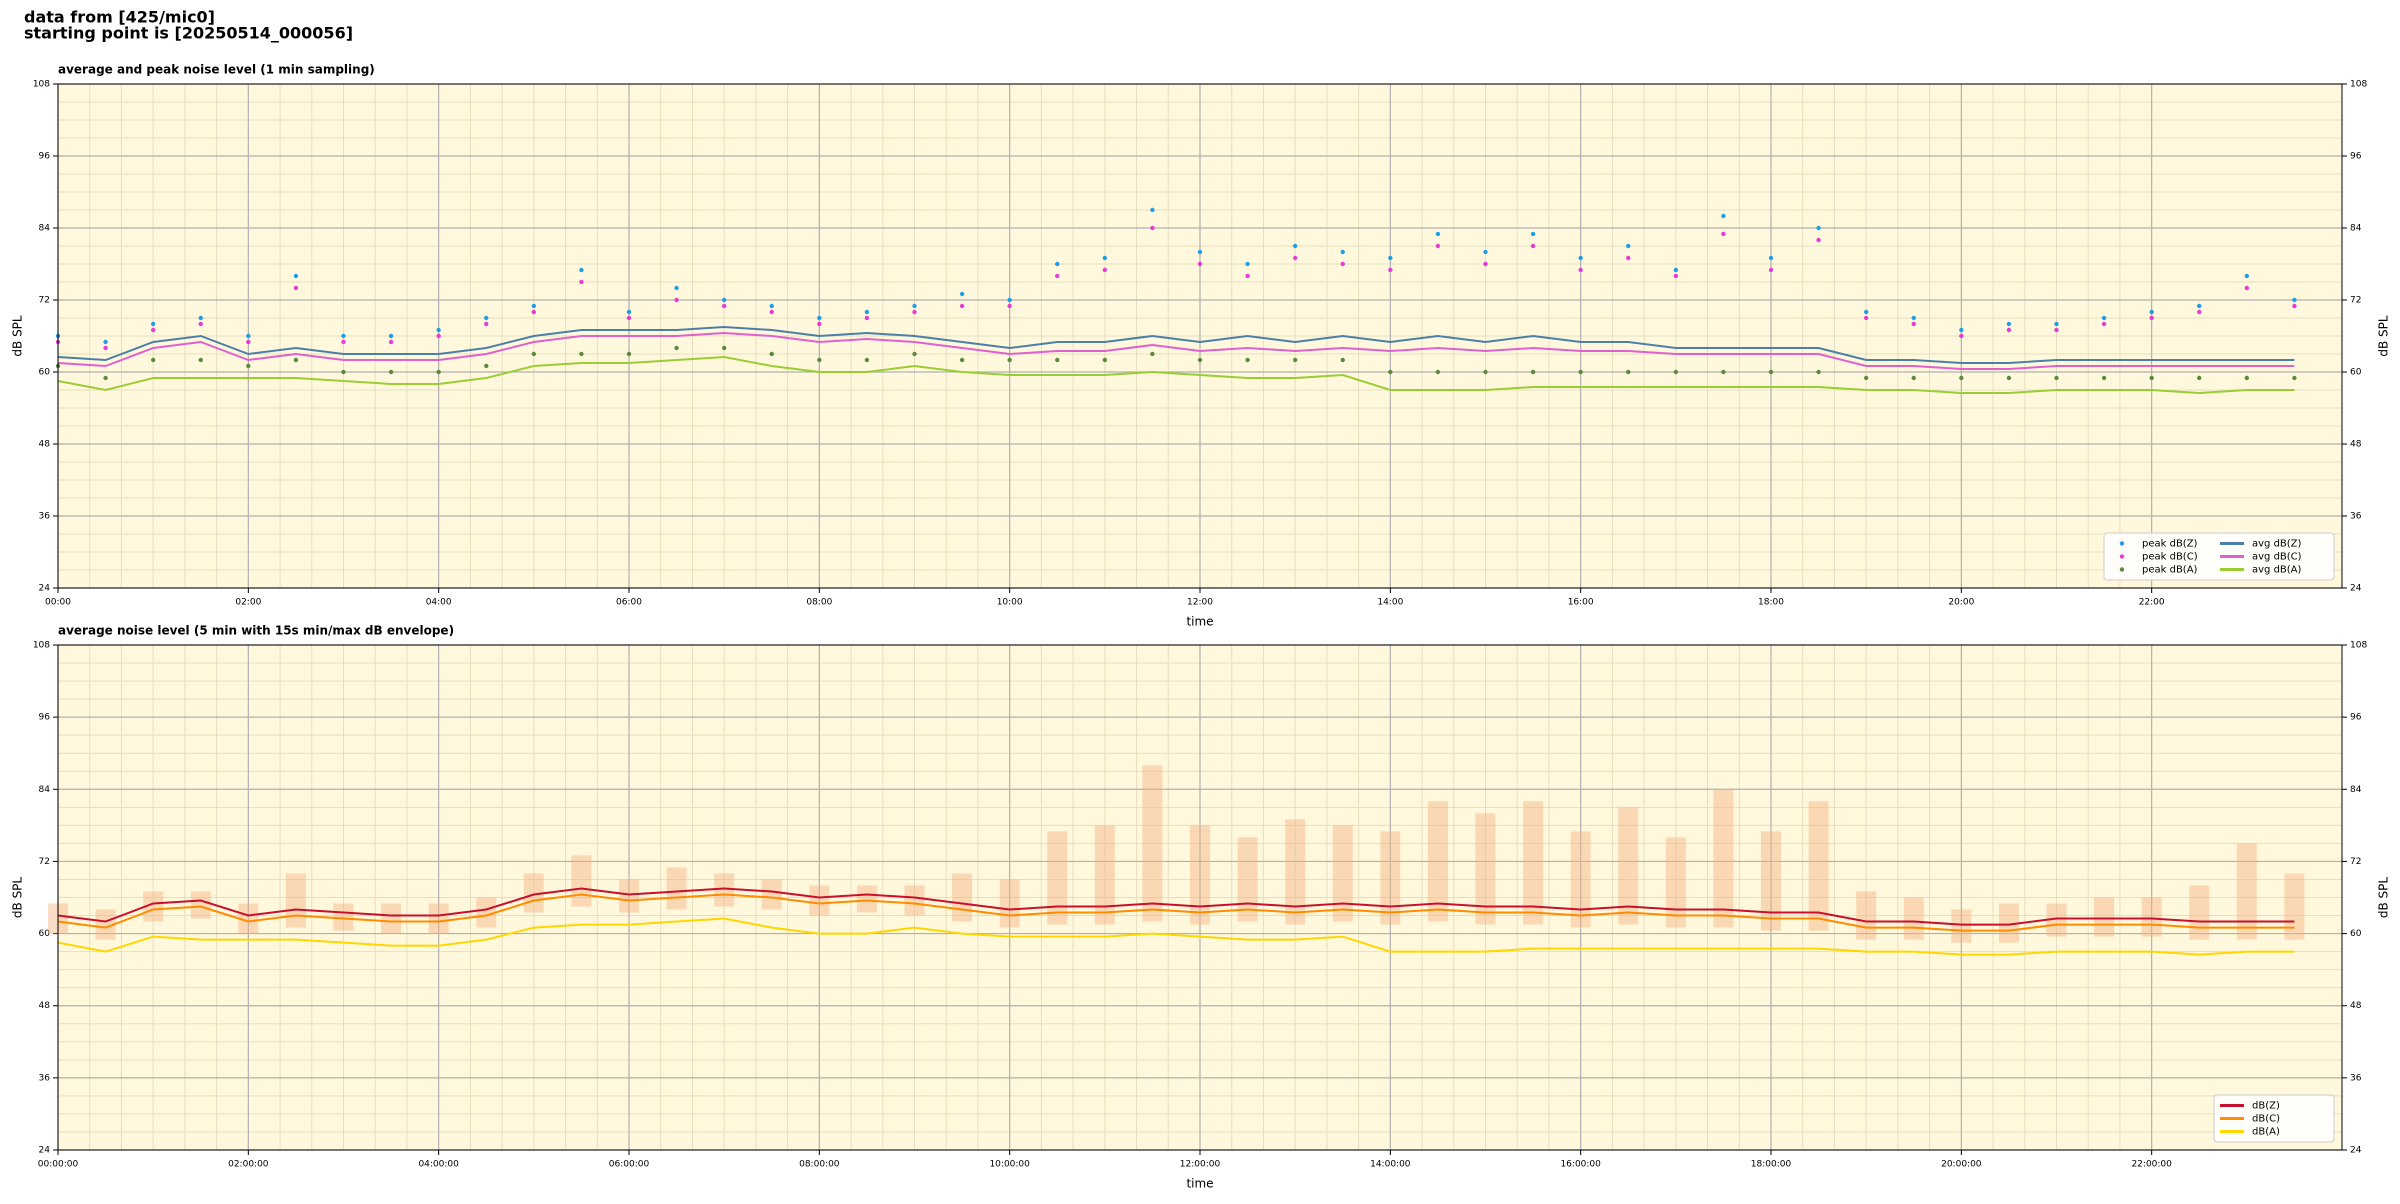 The width and height of the screenshot is (2400, 1204). I want to click on y2-tick-label: 96, so click(2356, 157).